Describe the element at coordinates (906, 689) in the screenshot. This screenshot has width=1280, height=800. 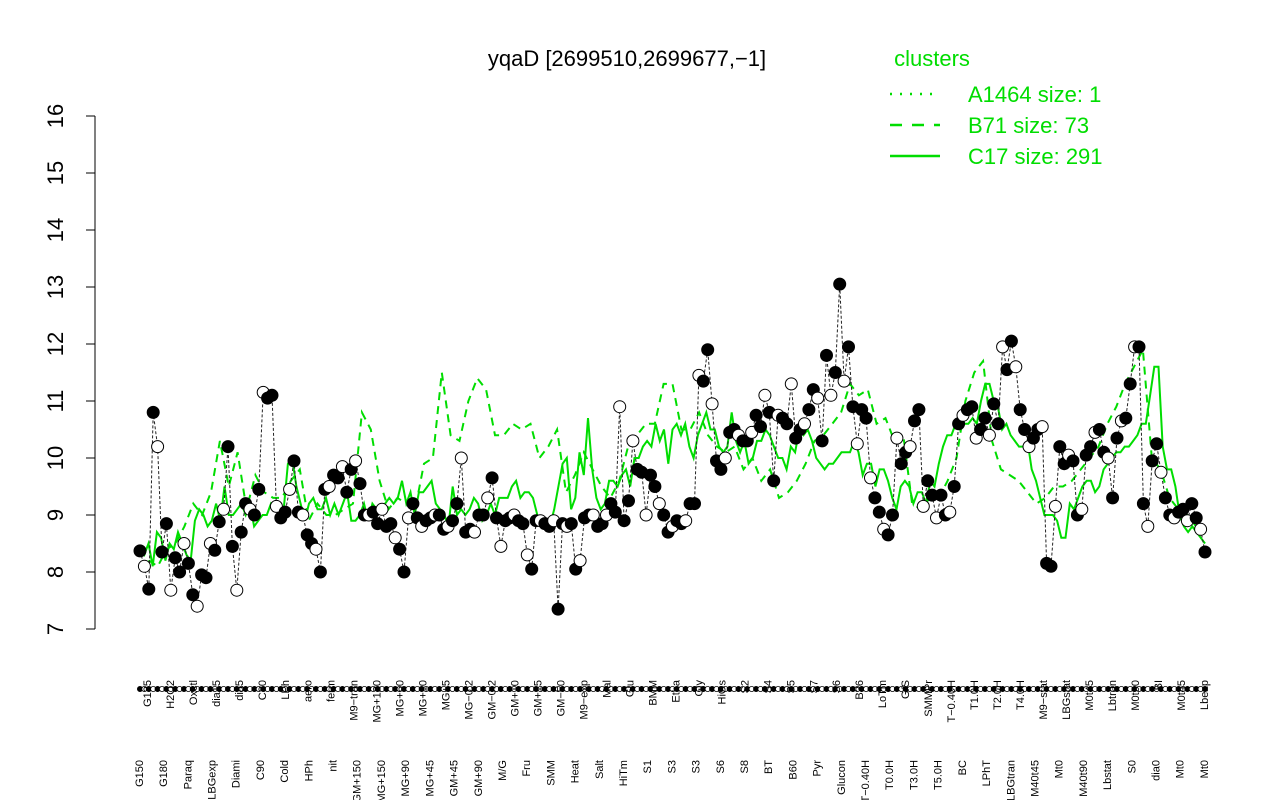
I see `x-tick-label: G/S` at that location.